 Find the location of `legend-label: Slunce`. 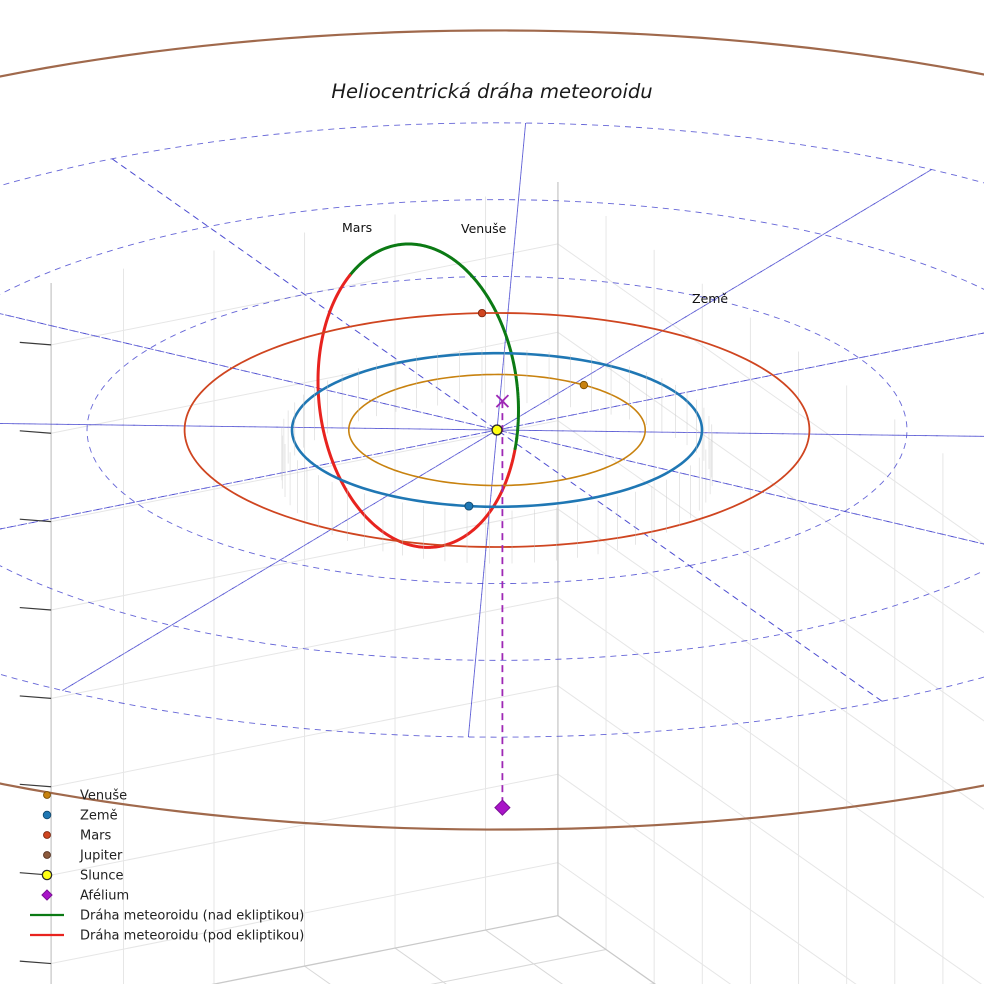

legend-label: Slunce is located at coordinates (102, 876).